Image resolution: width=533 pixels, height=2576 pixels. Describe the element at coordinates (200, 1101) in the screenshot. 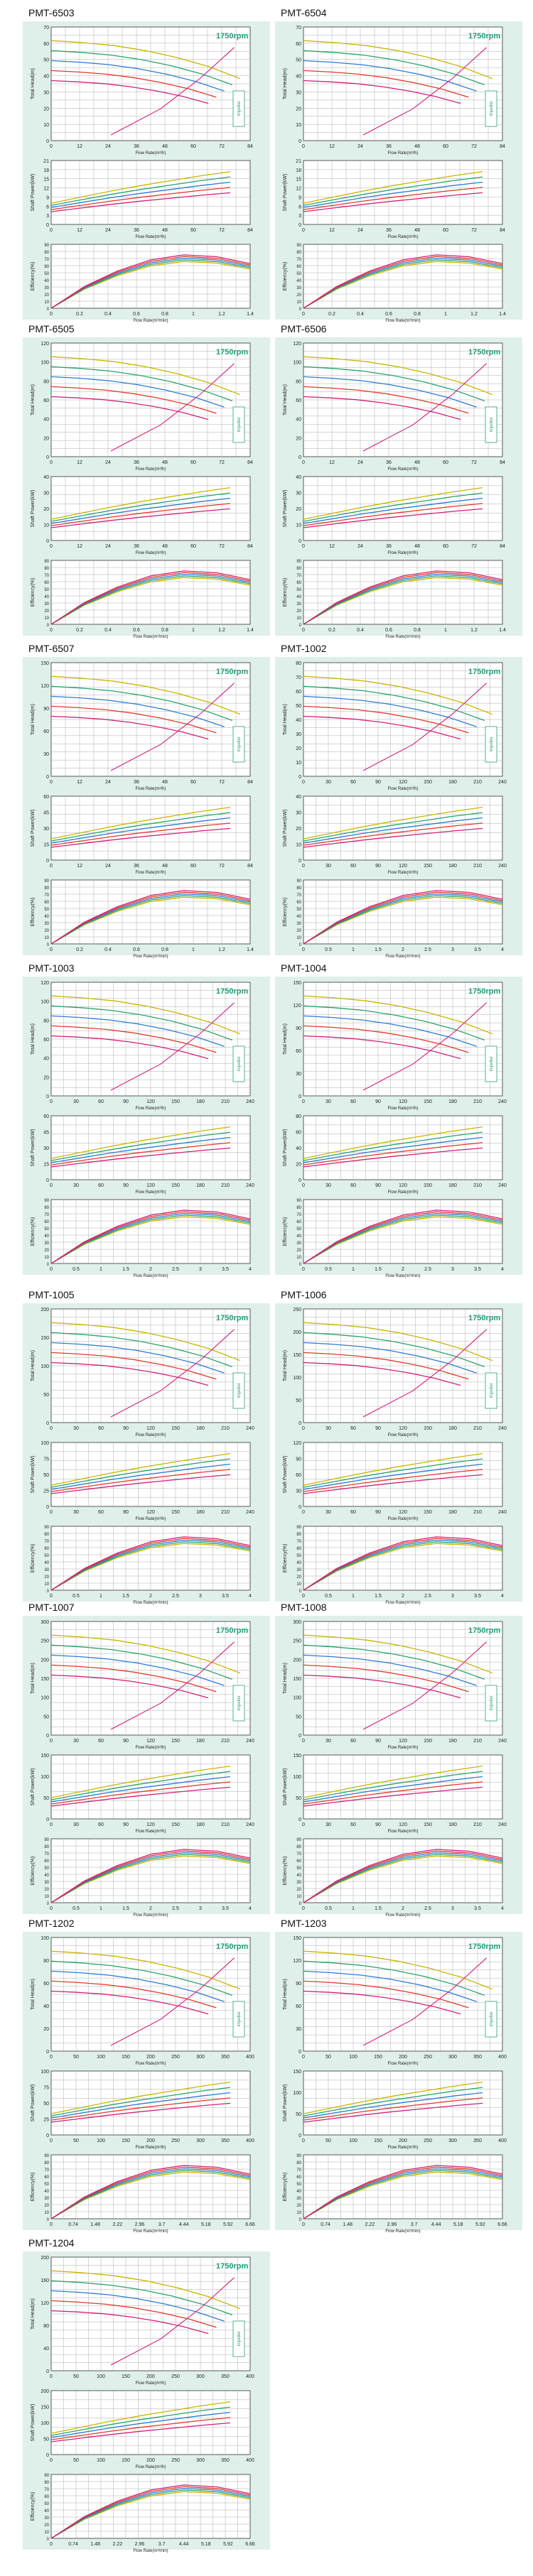

I see `flow-tick-label: 180` at that location.